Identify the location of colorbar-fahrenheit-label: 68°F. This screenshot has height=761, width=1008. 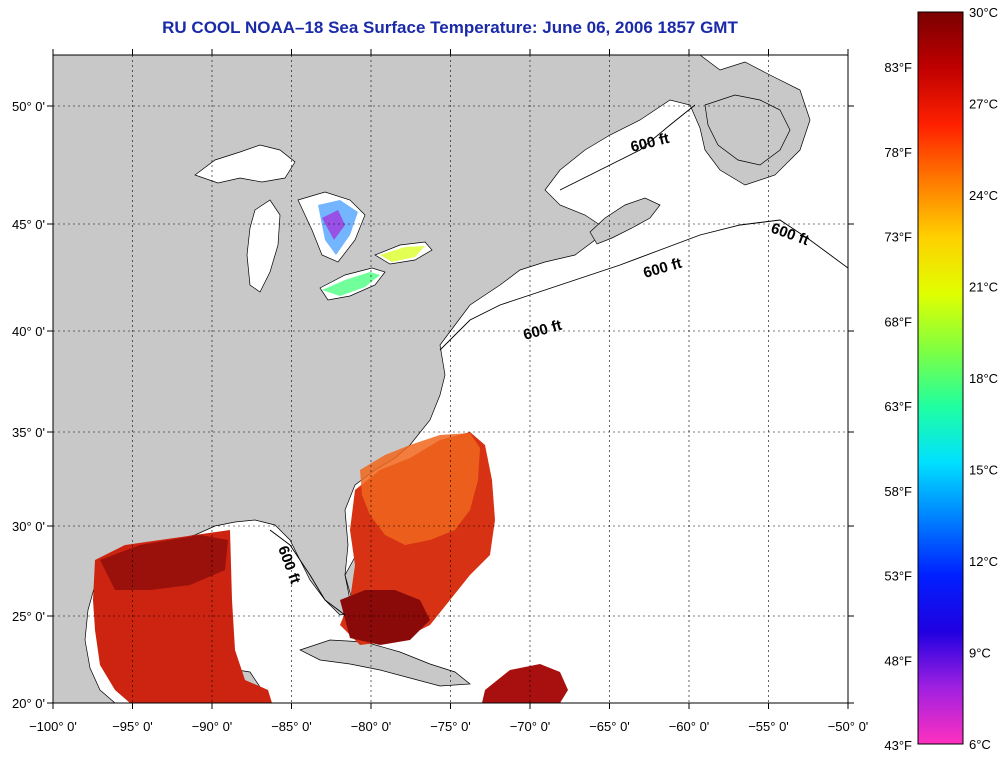
(898, 321).